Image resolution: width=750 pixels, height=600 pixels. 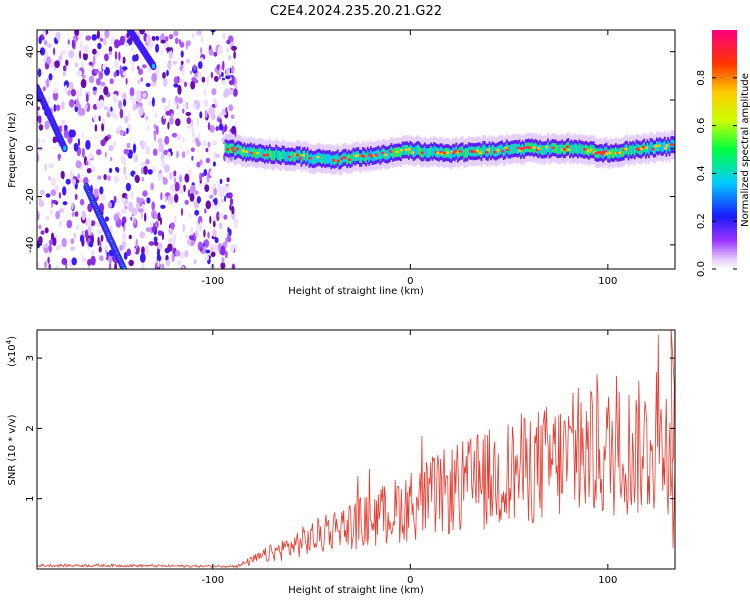 I want to click on snr-scale-prefix: (x10, so click(x=12, y=355).